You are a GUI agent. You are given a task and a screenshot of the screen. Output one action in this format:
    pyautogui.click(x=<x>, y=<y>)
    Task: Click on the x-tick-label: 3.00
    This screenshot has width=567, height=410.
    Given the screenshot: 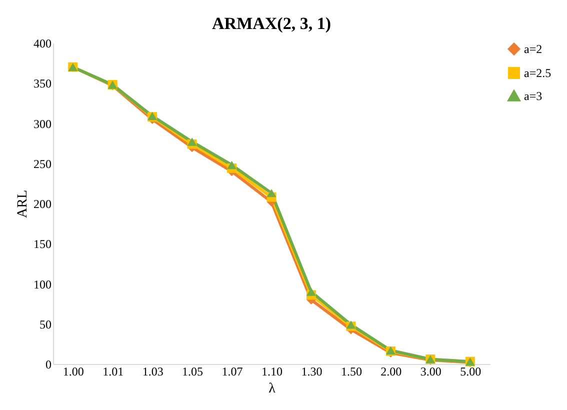 What is the action you would take?
    pyautogui.click(x=431, y=371)
    